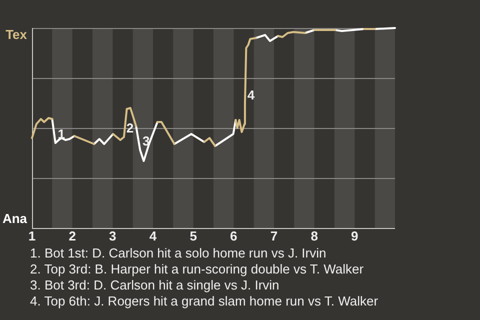  Describe the element at coordinates (62, 134) in the screenshot. I see `annotation: 1` at that location.